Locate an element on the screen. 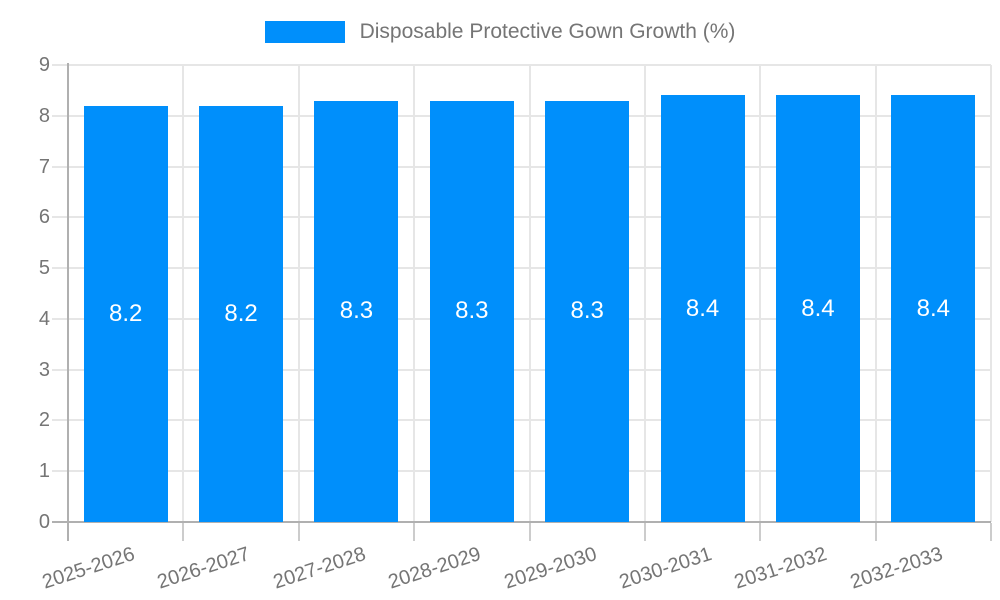 Image resolution: width=1000 pixels, height=600 pixels. y-tick-label: 9 is located at coordinates (44, 65).